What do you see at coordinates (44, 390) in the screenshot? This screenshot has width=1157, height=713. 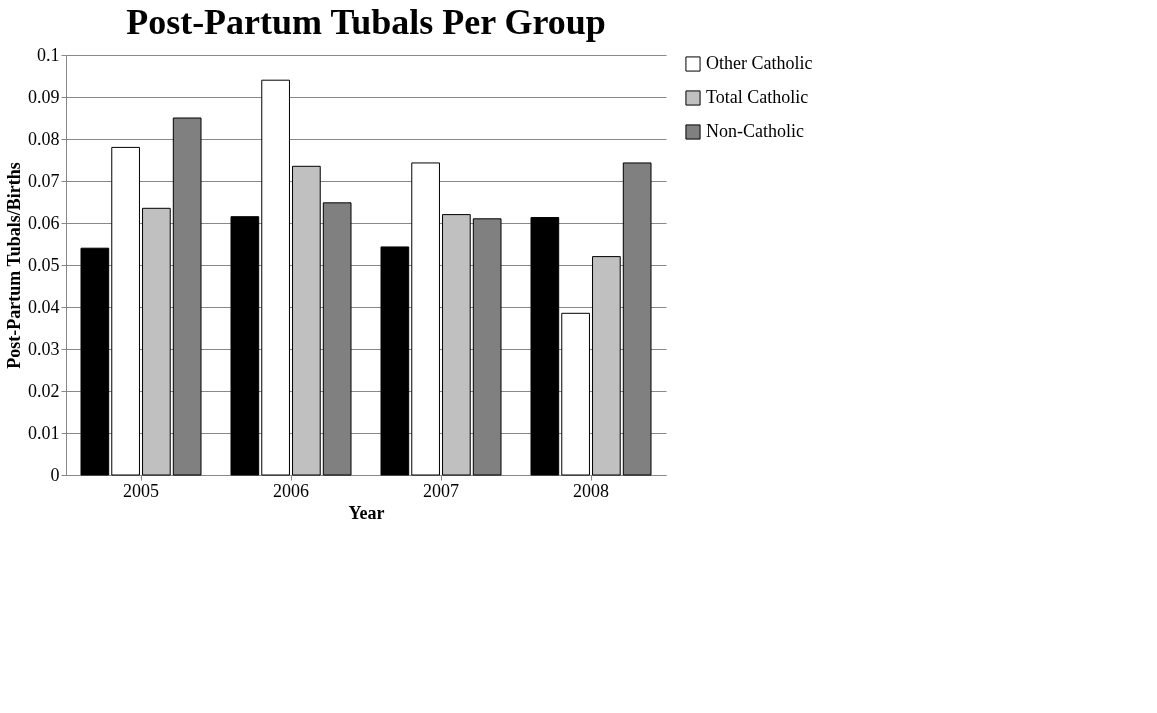 I see `y-tick-label: 0.02` at bounding box center [44, 390].